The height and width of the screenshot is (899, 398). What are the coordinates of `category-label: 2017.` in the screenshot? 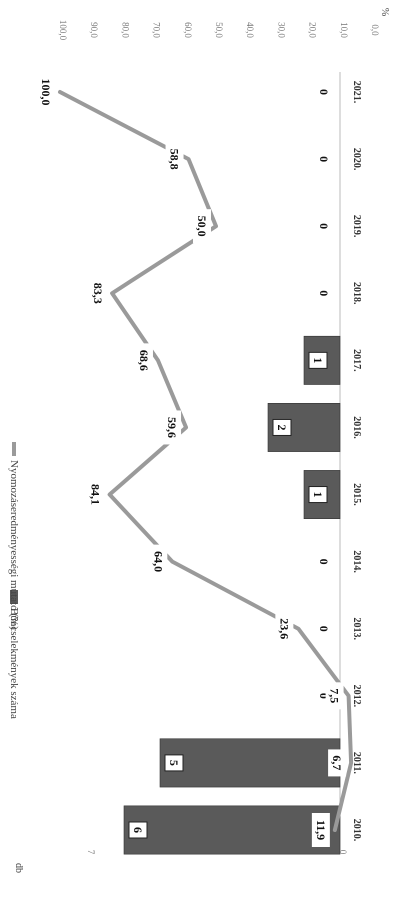 It's located at (356, 360).